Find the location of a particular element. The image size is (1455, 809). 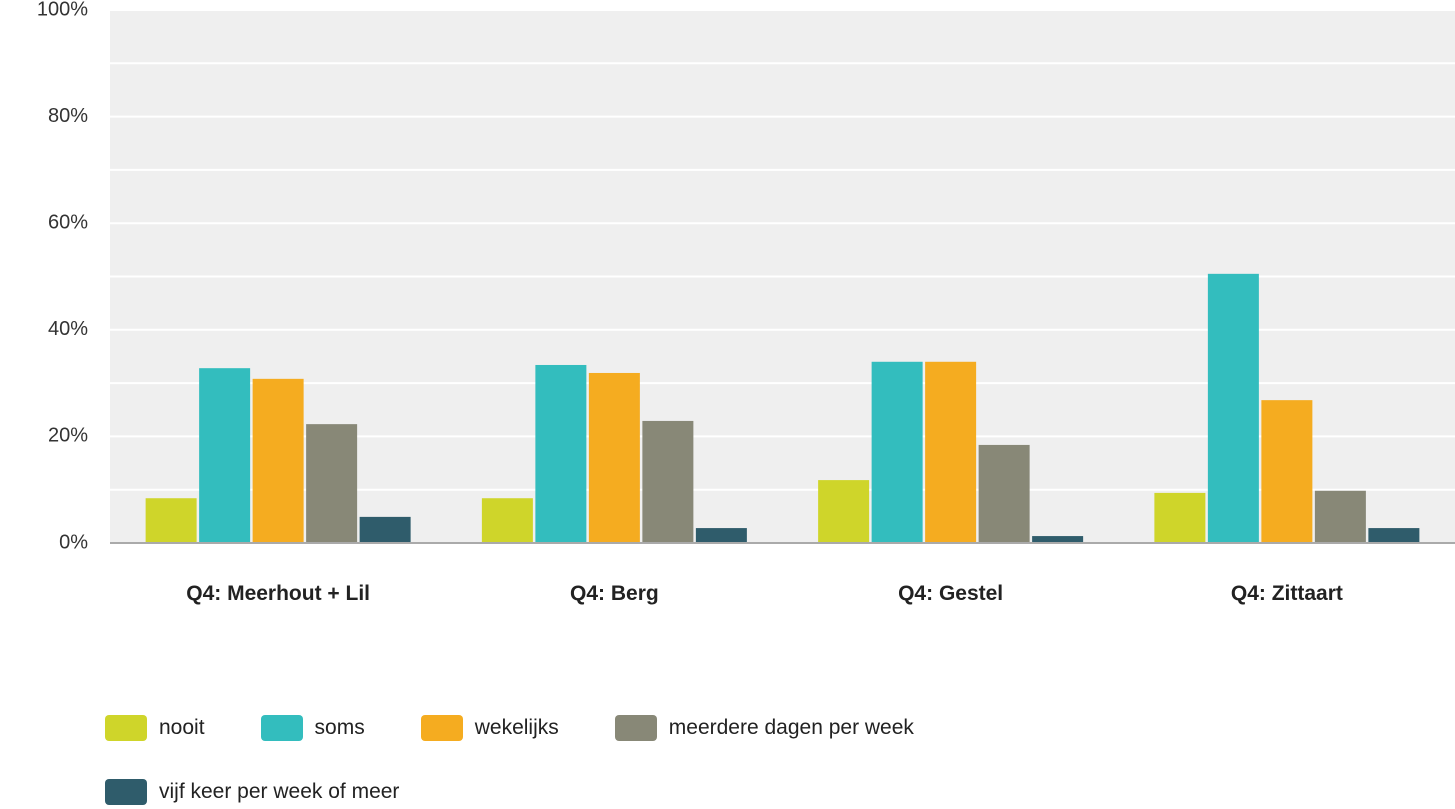

y-tick-label: 60% is located at coordinates (68, 222).